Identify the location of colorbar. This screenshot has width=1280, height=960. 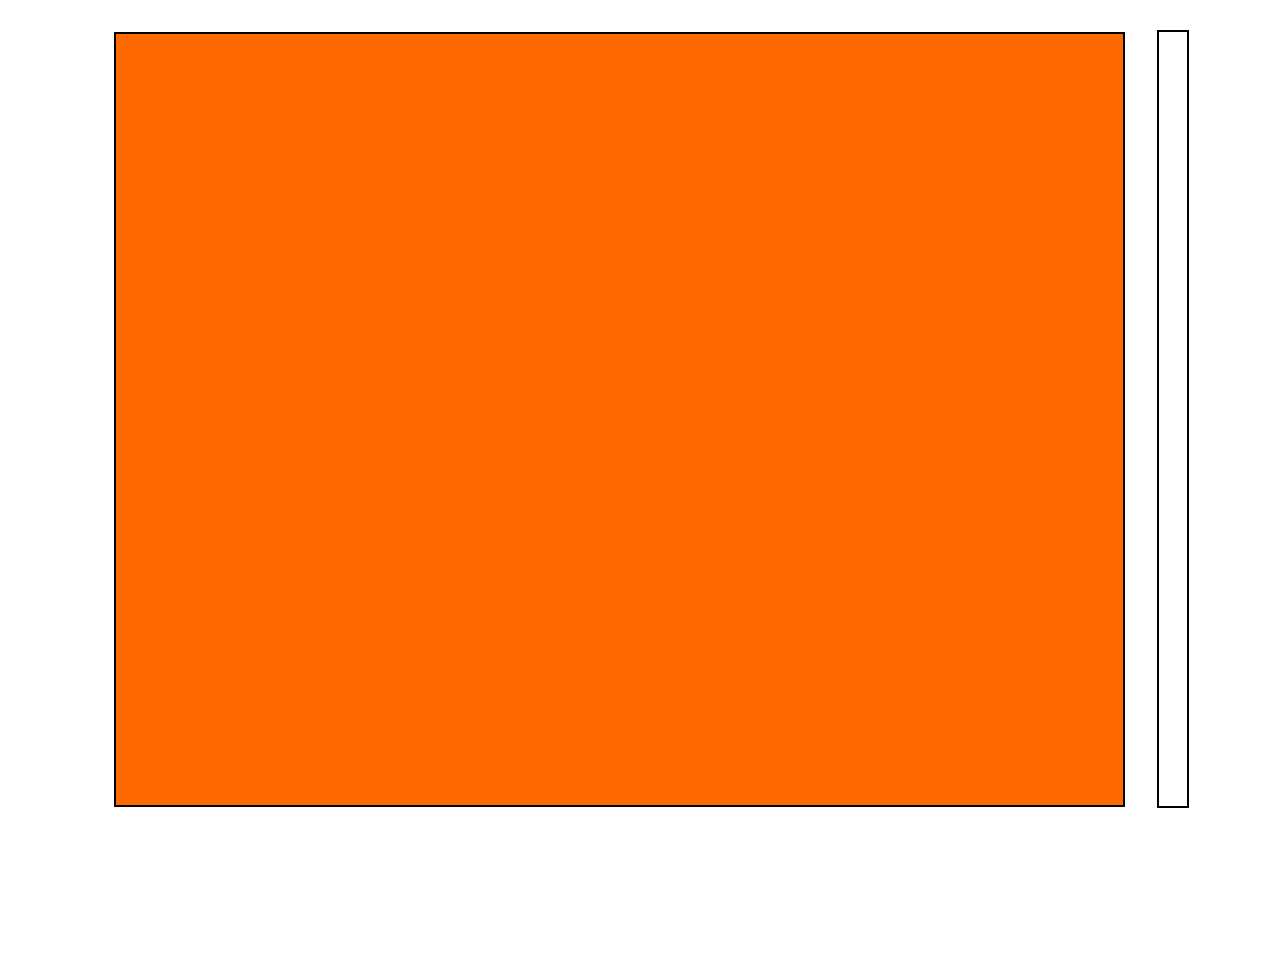
(1173, 419).